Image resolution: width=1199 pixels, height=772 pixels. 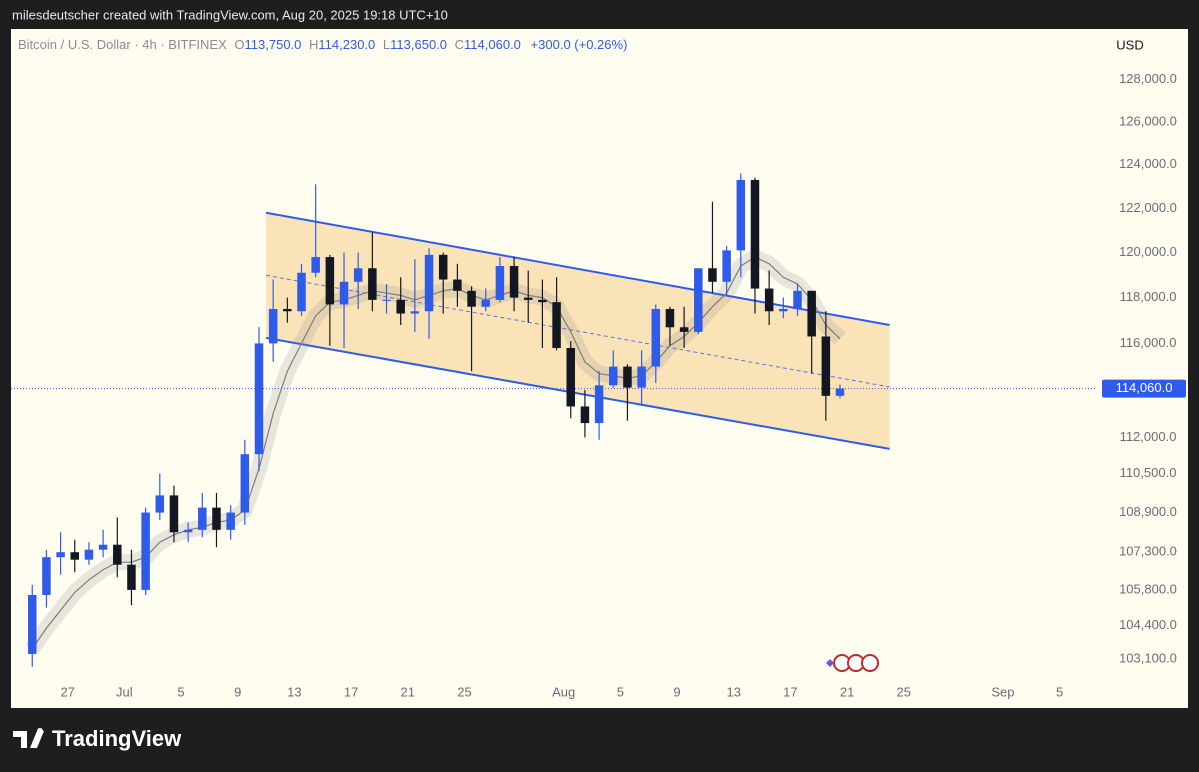 I want to click on channel-upper-line, so click(x=577, y=268).